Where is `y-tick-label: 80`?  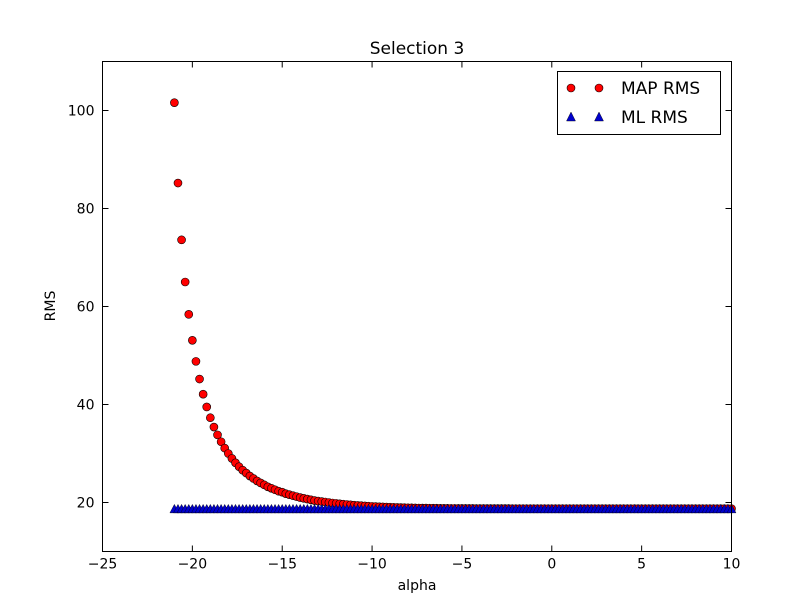 y-tick-label: 80 is located at coordinates (86, 210).